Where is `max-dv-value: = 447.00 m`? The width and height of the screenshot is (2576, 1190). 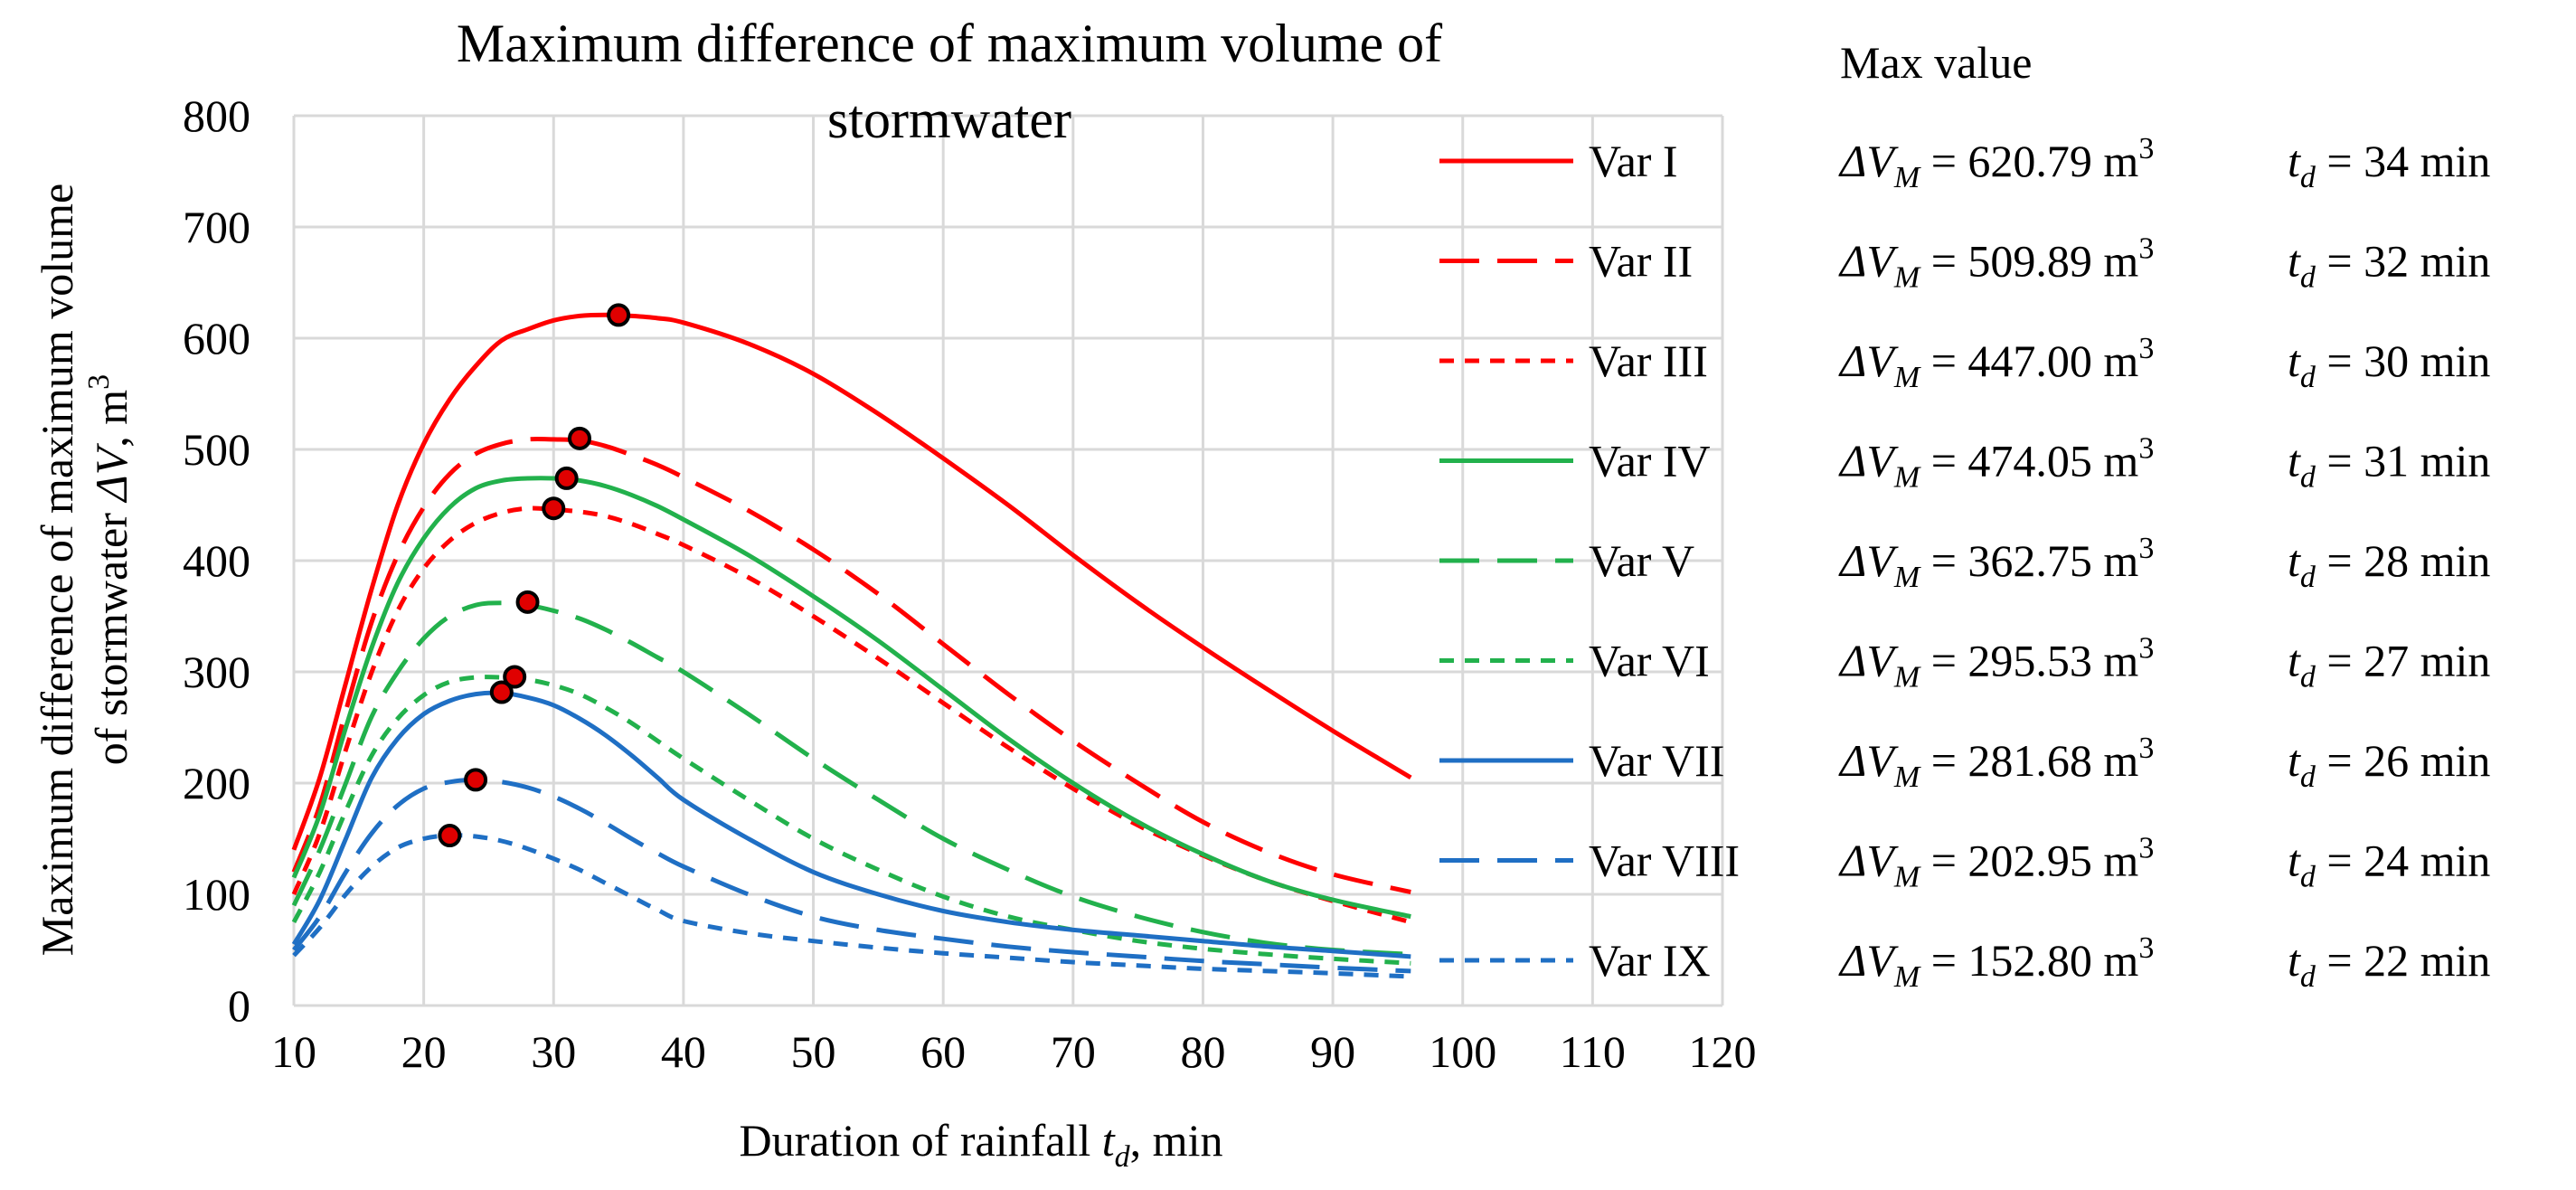 max-dv-value: = 447.00 m is located at coordinates (2029, 360).